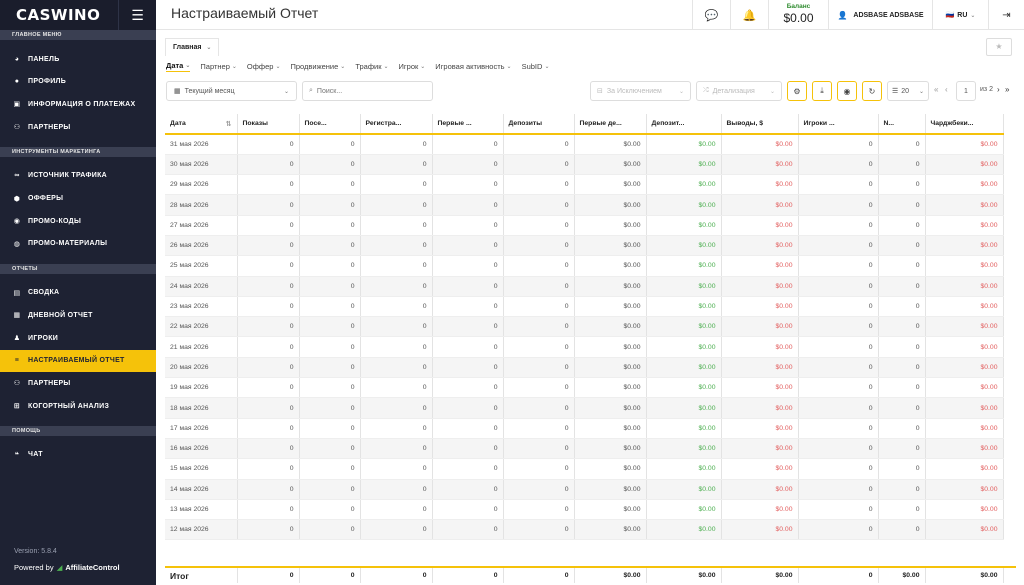  Describe the element at coordinates (78, 199) in the screenshot. I see `sidebar-item: ⬢ ОФФЕРЫ` at that location.